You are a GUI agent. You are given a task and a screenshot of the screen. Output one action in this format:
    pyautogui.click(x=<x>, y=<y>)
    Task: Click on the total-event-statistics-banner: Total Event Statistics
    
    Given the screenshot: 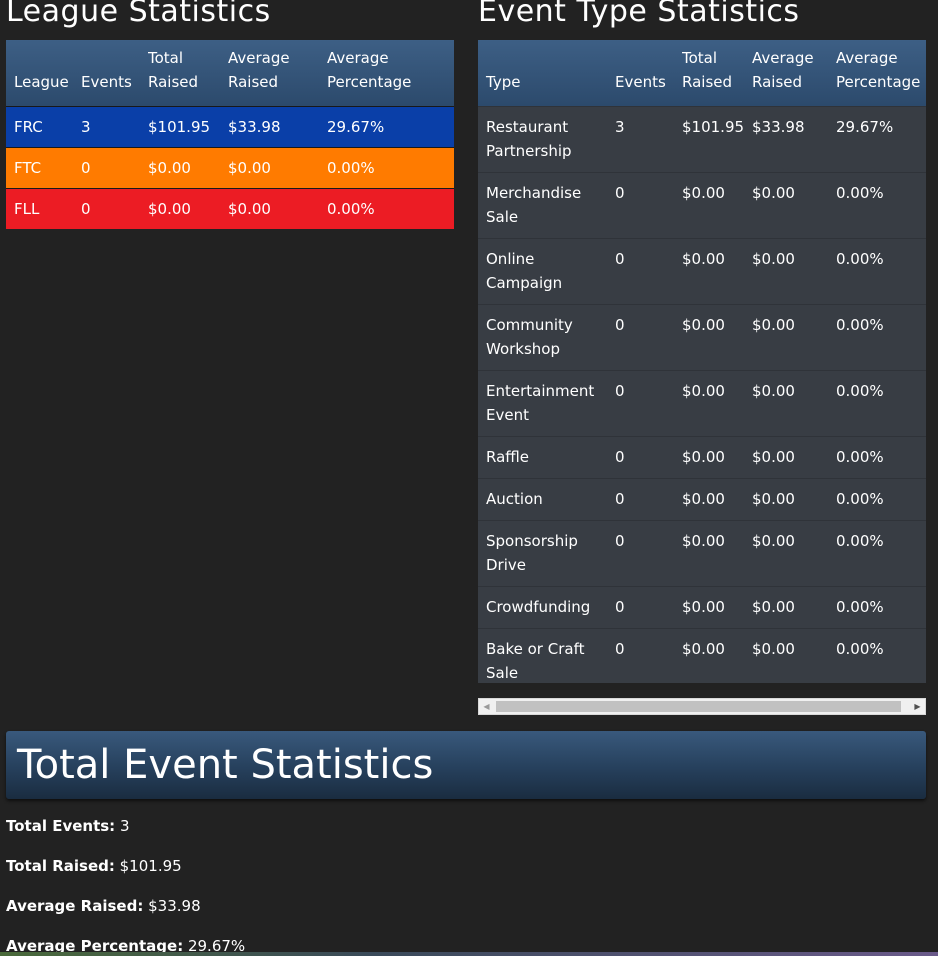 What is the action you would take?
    pyautogui.click(x=466, y=765)
    